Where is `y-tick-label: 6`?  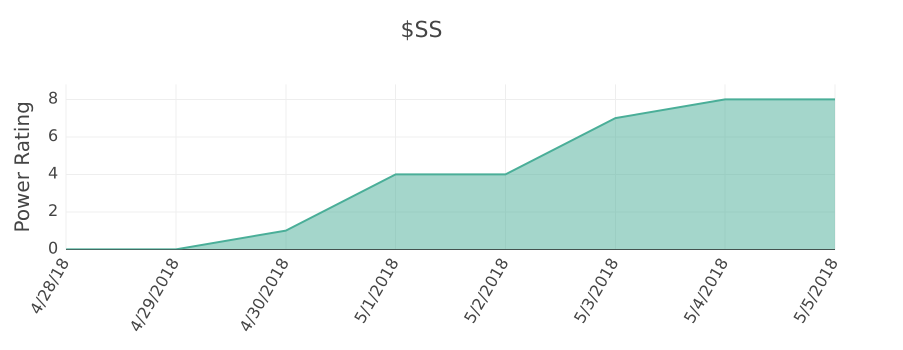
y-tick-label: 6 is located at coordinates (53, 136).